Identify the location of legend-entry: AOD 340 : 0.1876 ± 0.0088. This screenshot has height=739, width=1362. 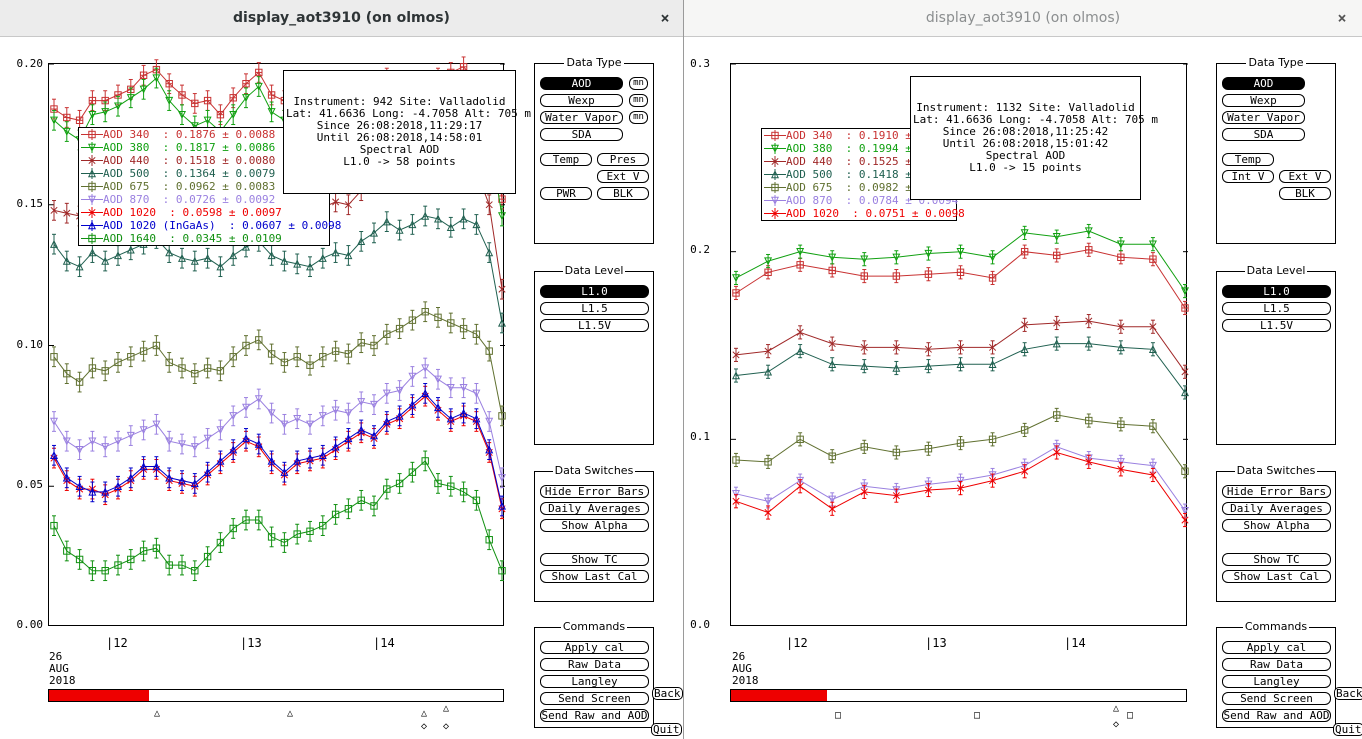
(203, 134).